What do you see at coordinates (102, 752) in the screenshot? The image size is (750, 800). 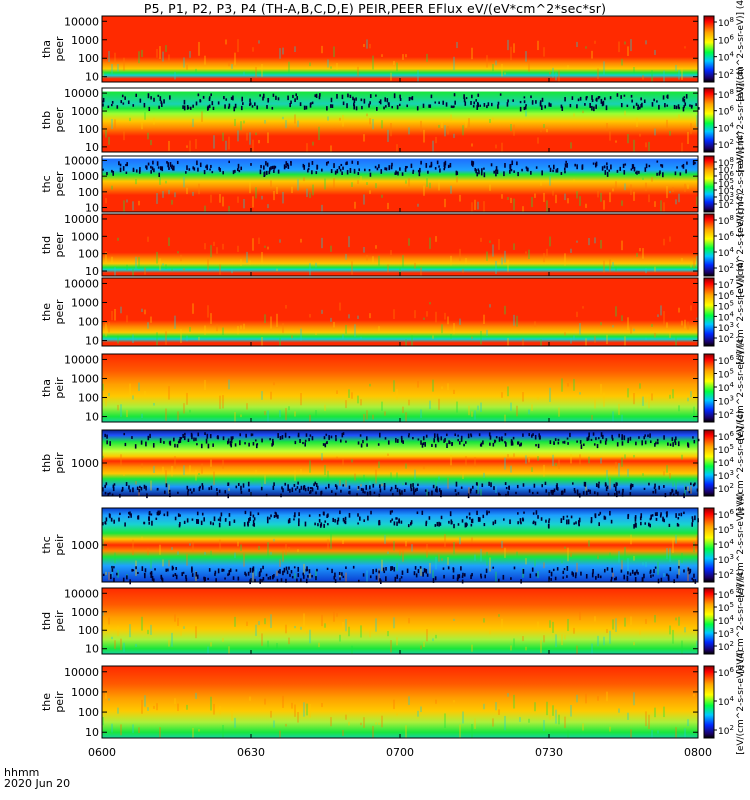 I see `x-tick-label: 0600` at bounding box center [102, 752].